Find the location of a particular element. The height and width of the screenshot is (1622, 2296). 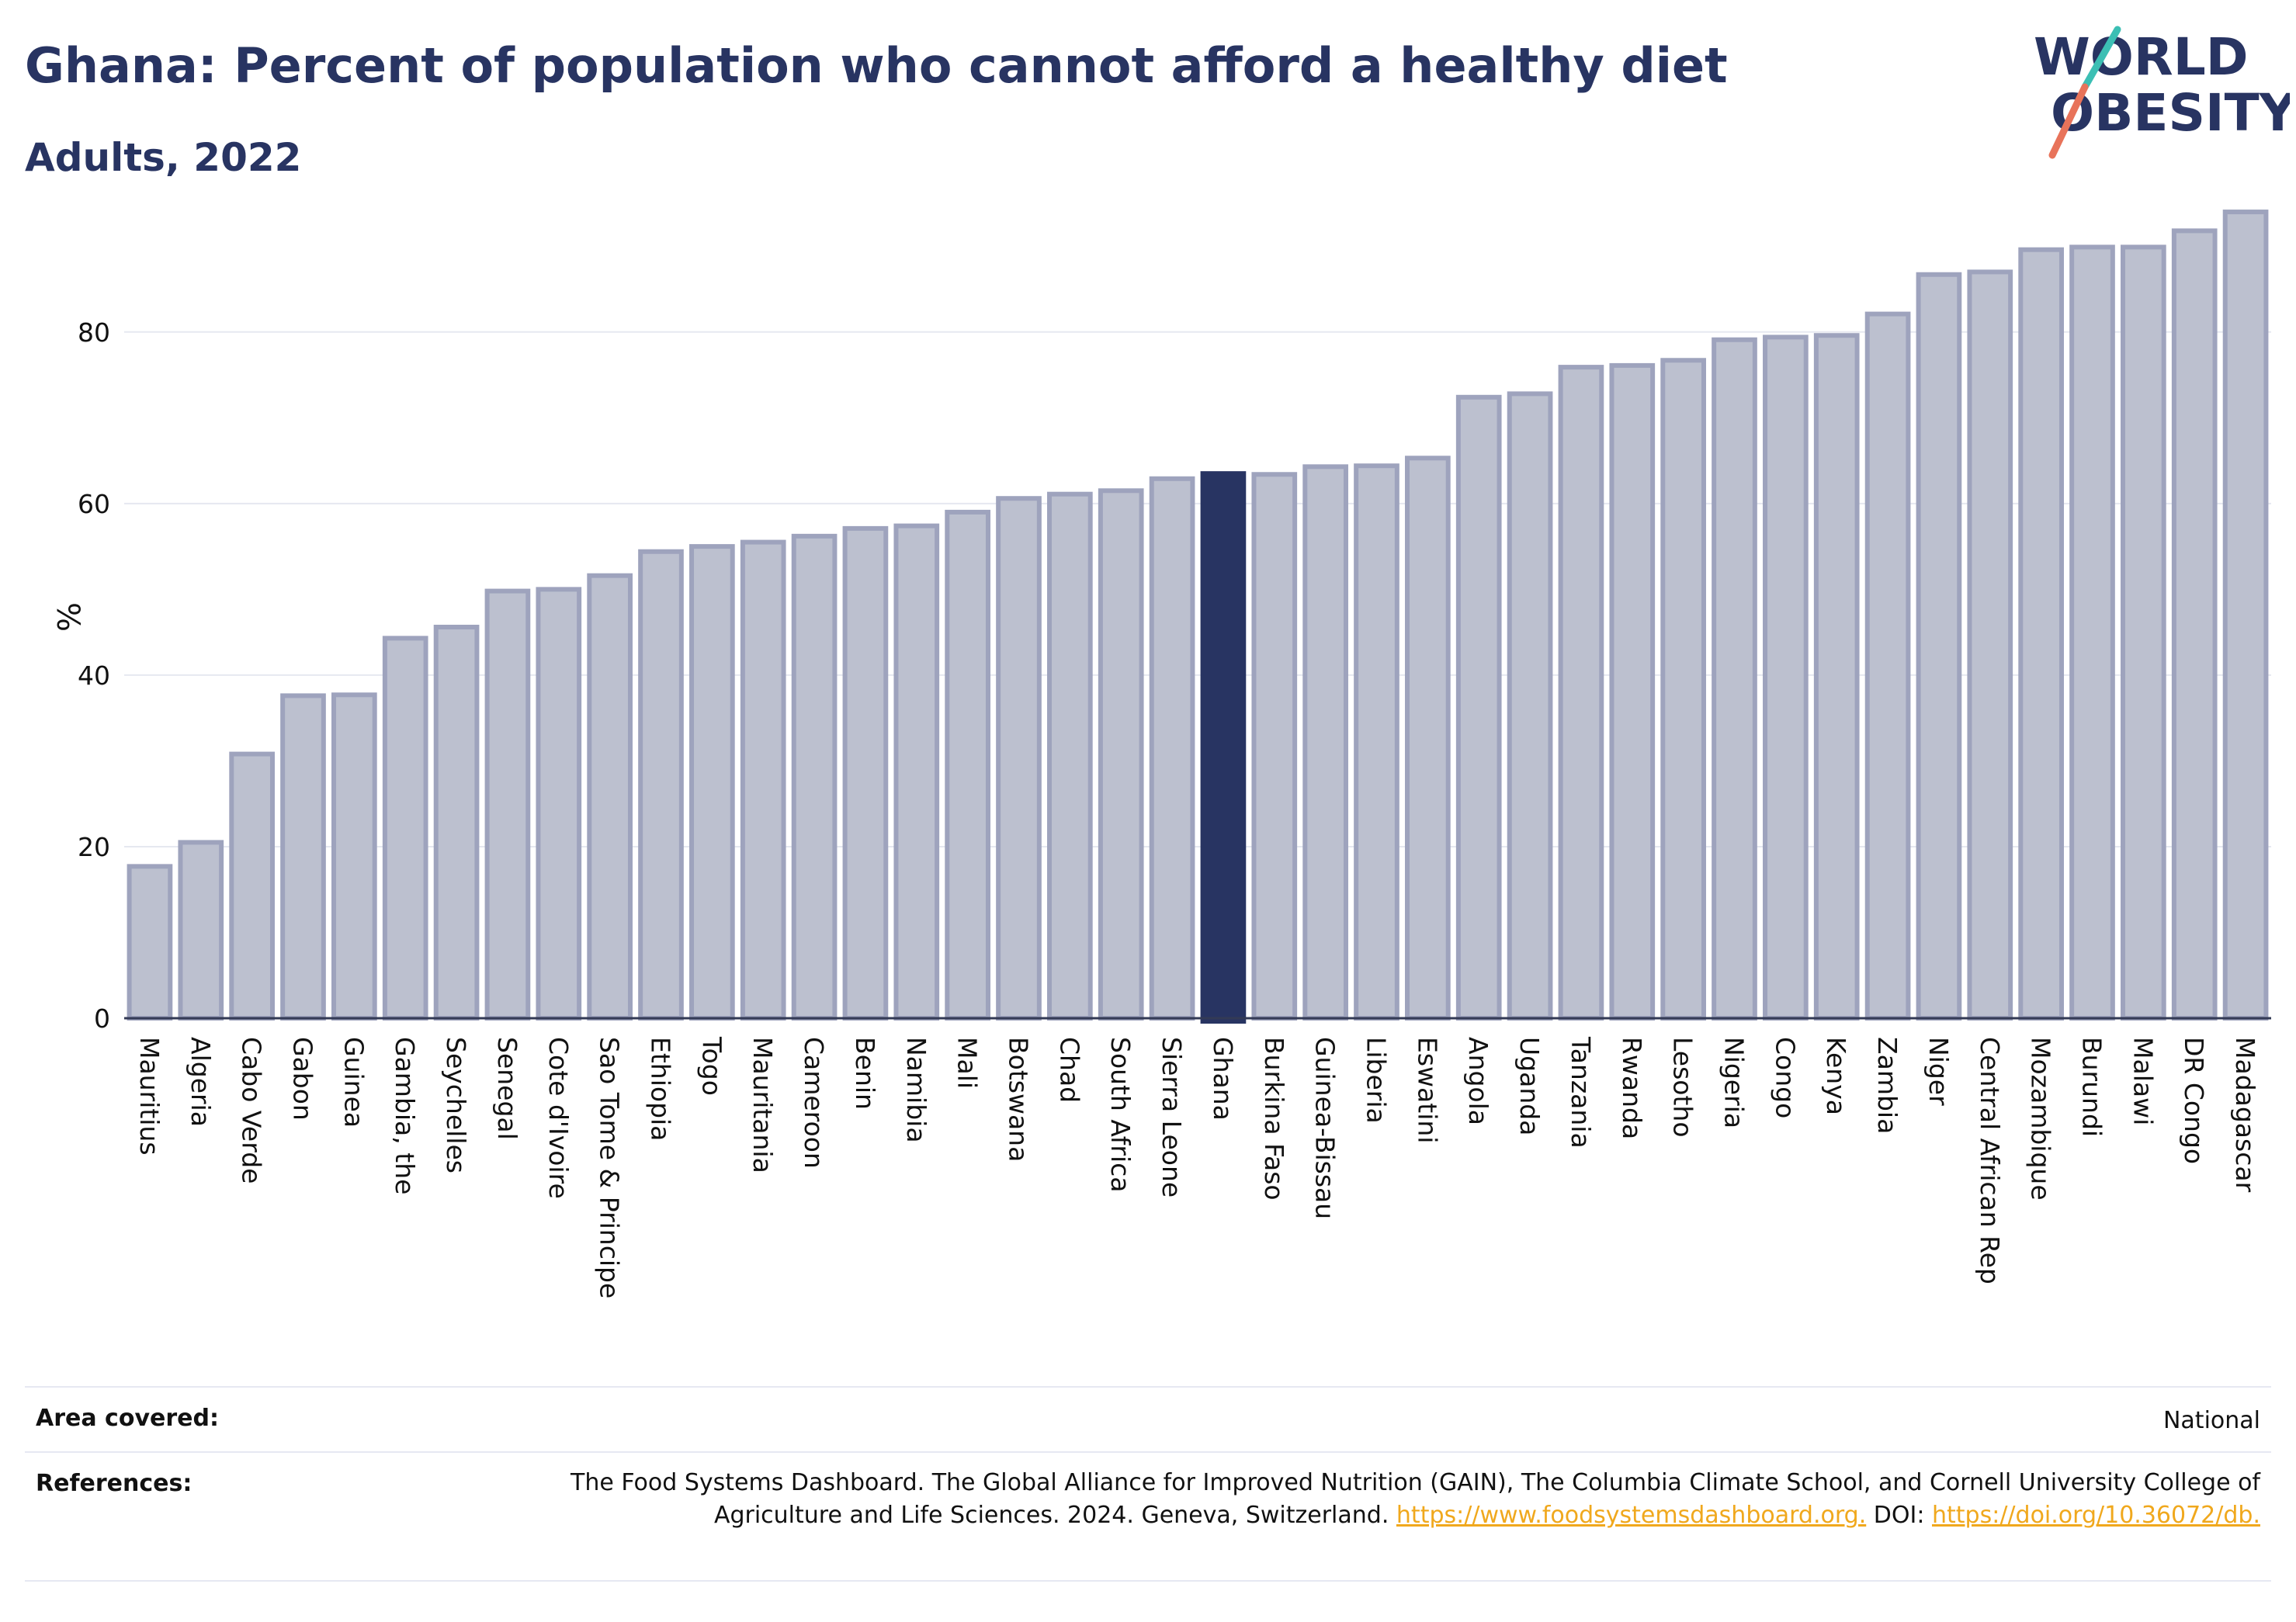

world-obesity-logo: WORLD OBESITY is located at coordinates (2162, 92).